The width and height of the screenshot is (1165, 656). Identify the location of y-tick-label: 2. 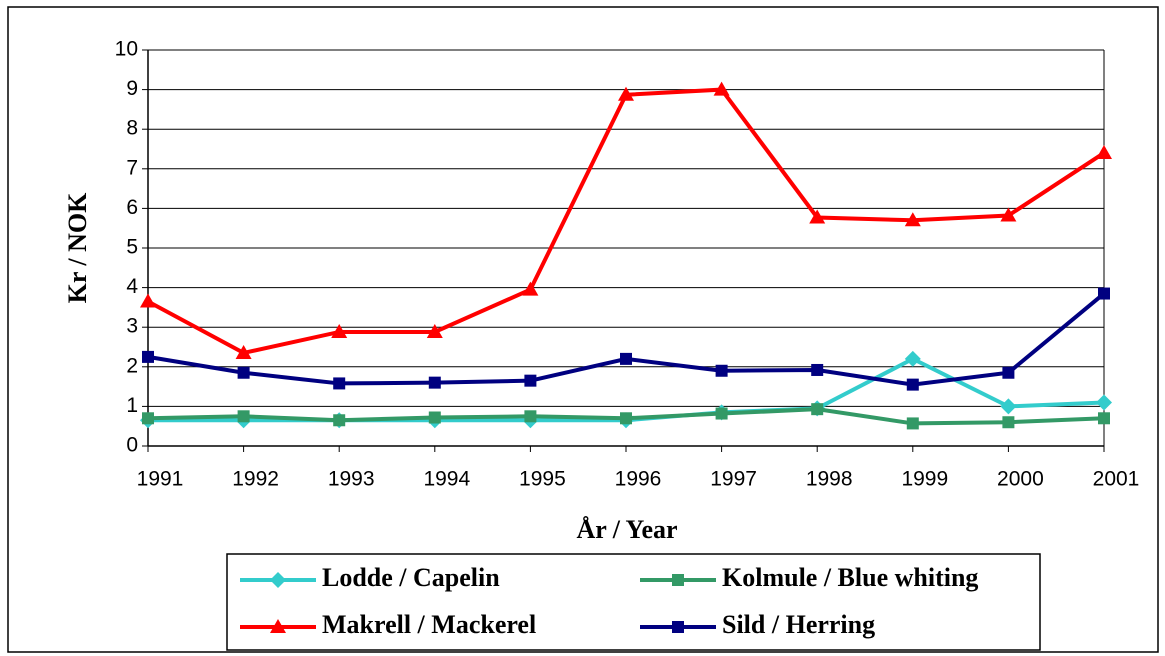
(132, 365).